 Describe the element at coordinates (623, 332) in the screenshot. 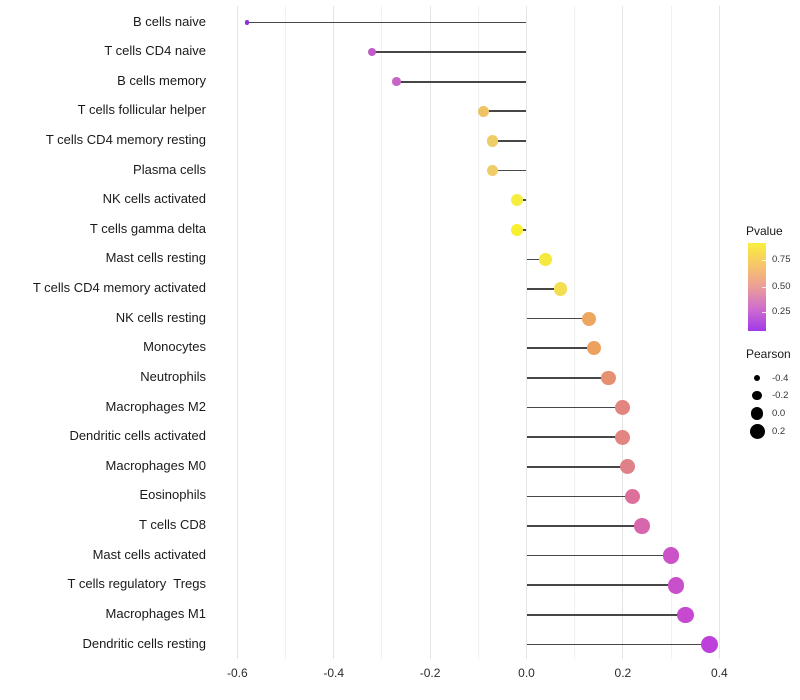

I see `gridline-0.2` at that location.